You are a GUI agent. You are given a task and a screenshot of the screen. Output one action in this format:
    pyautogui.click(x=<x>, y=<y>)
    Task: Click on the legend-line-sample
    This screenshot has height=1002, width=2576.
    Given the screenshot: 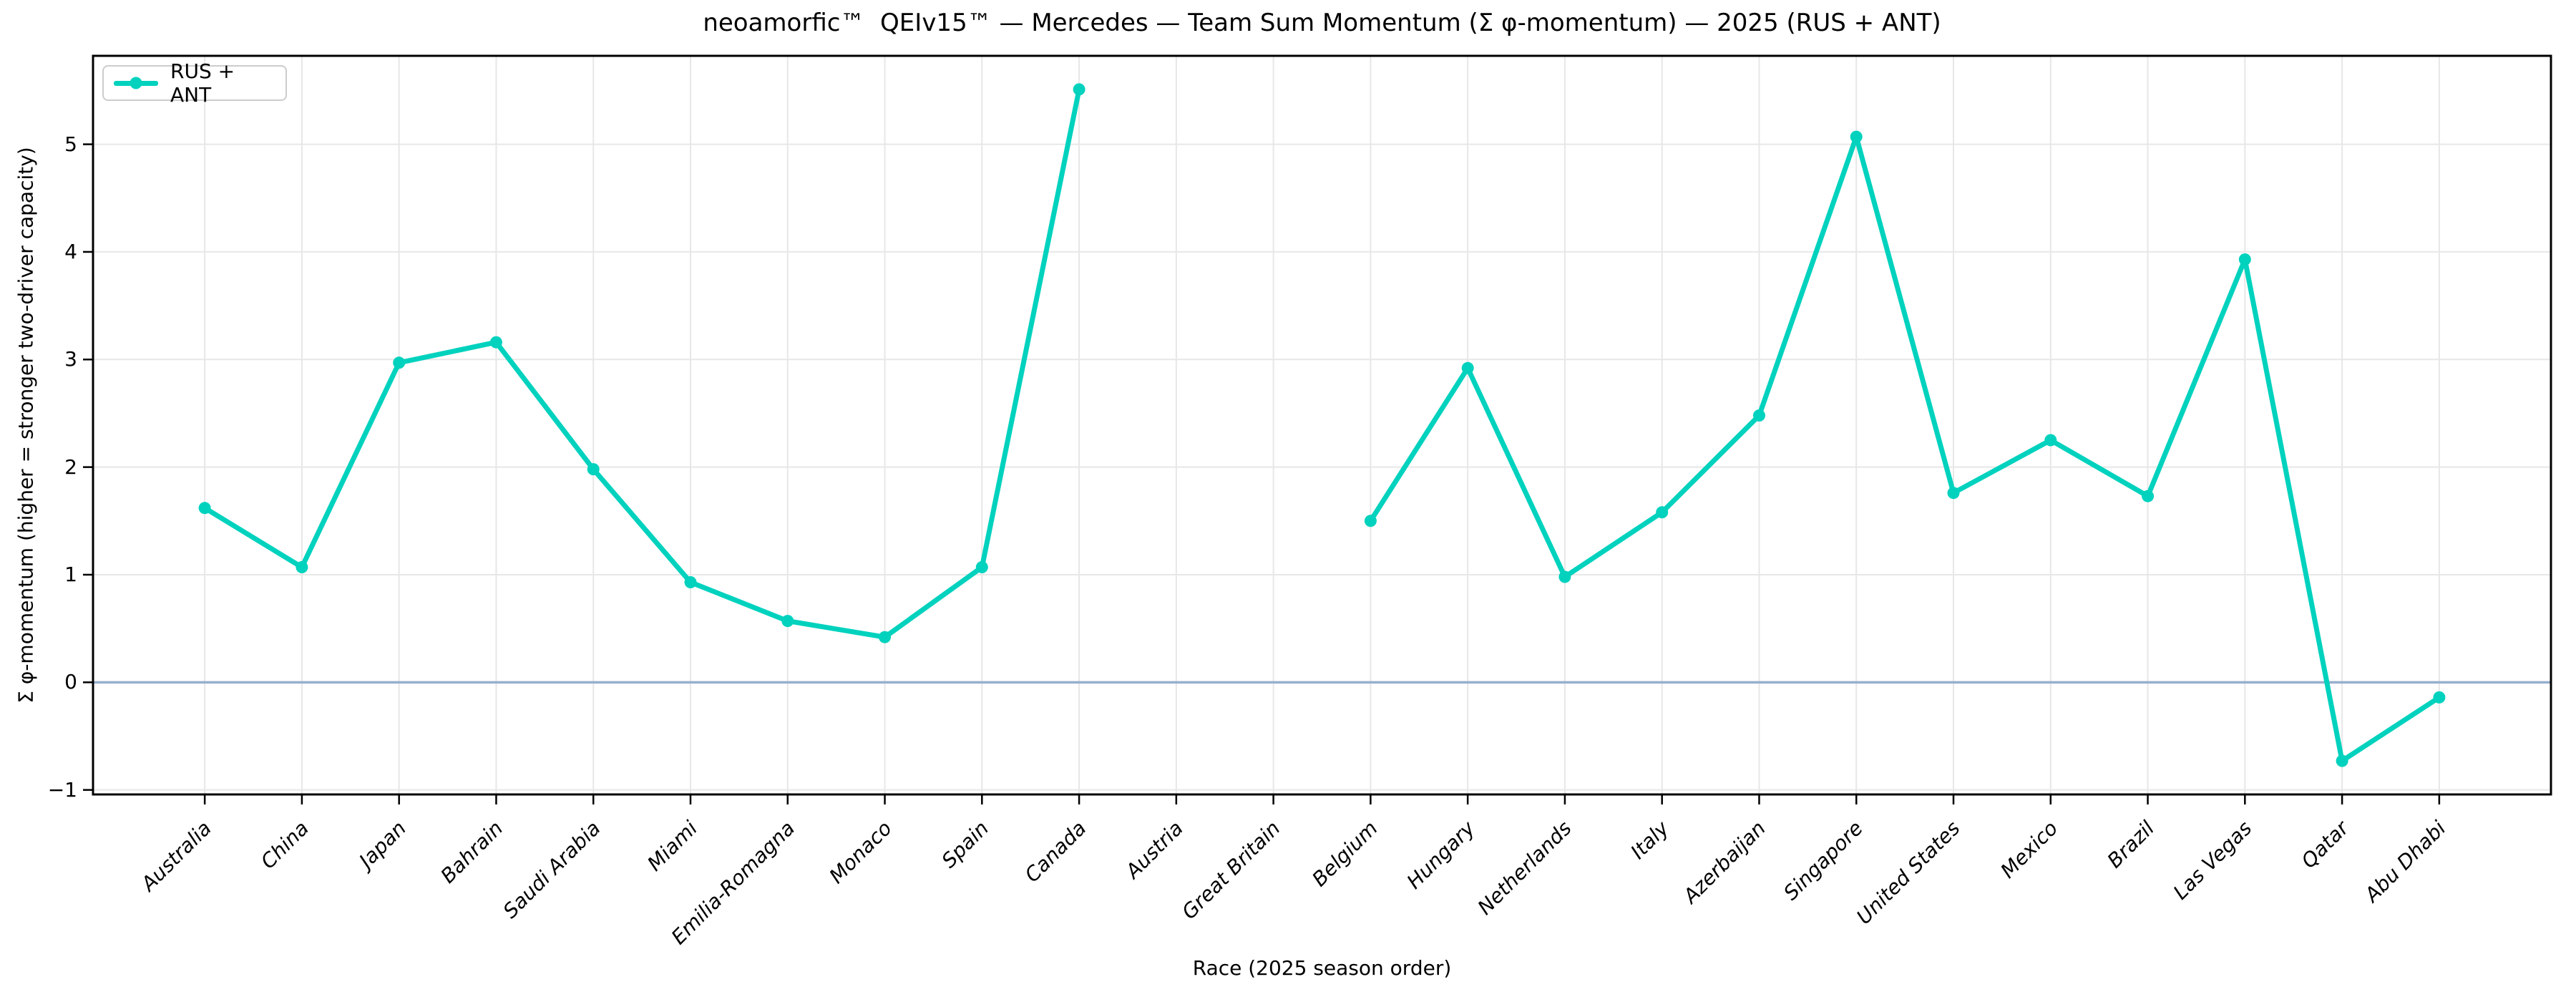 What is the action you would take?
    pyautogui.click(x=136, y=83)
    